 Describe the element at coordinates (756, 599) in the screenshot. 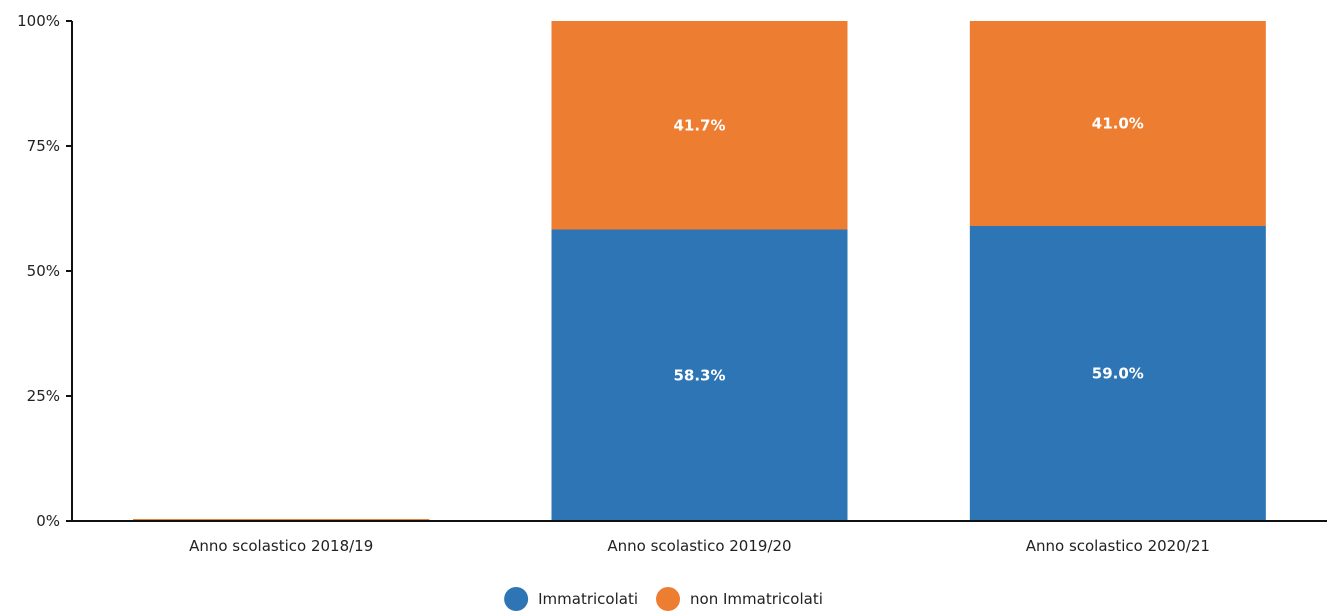

I see `legend-label-non-immatricolati: non Immatricolati` at that location.